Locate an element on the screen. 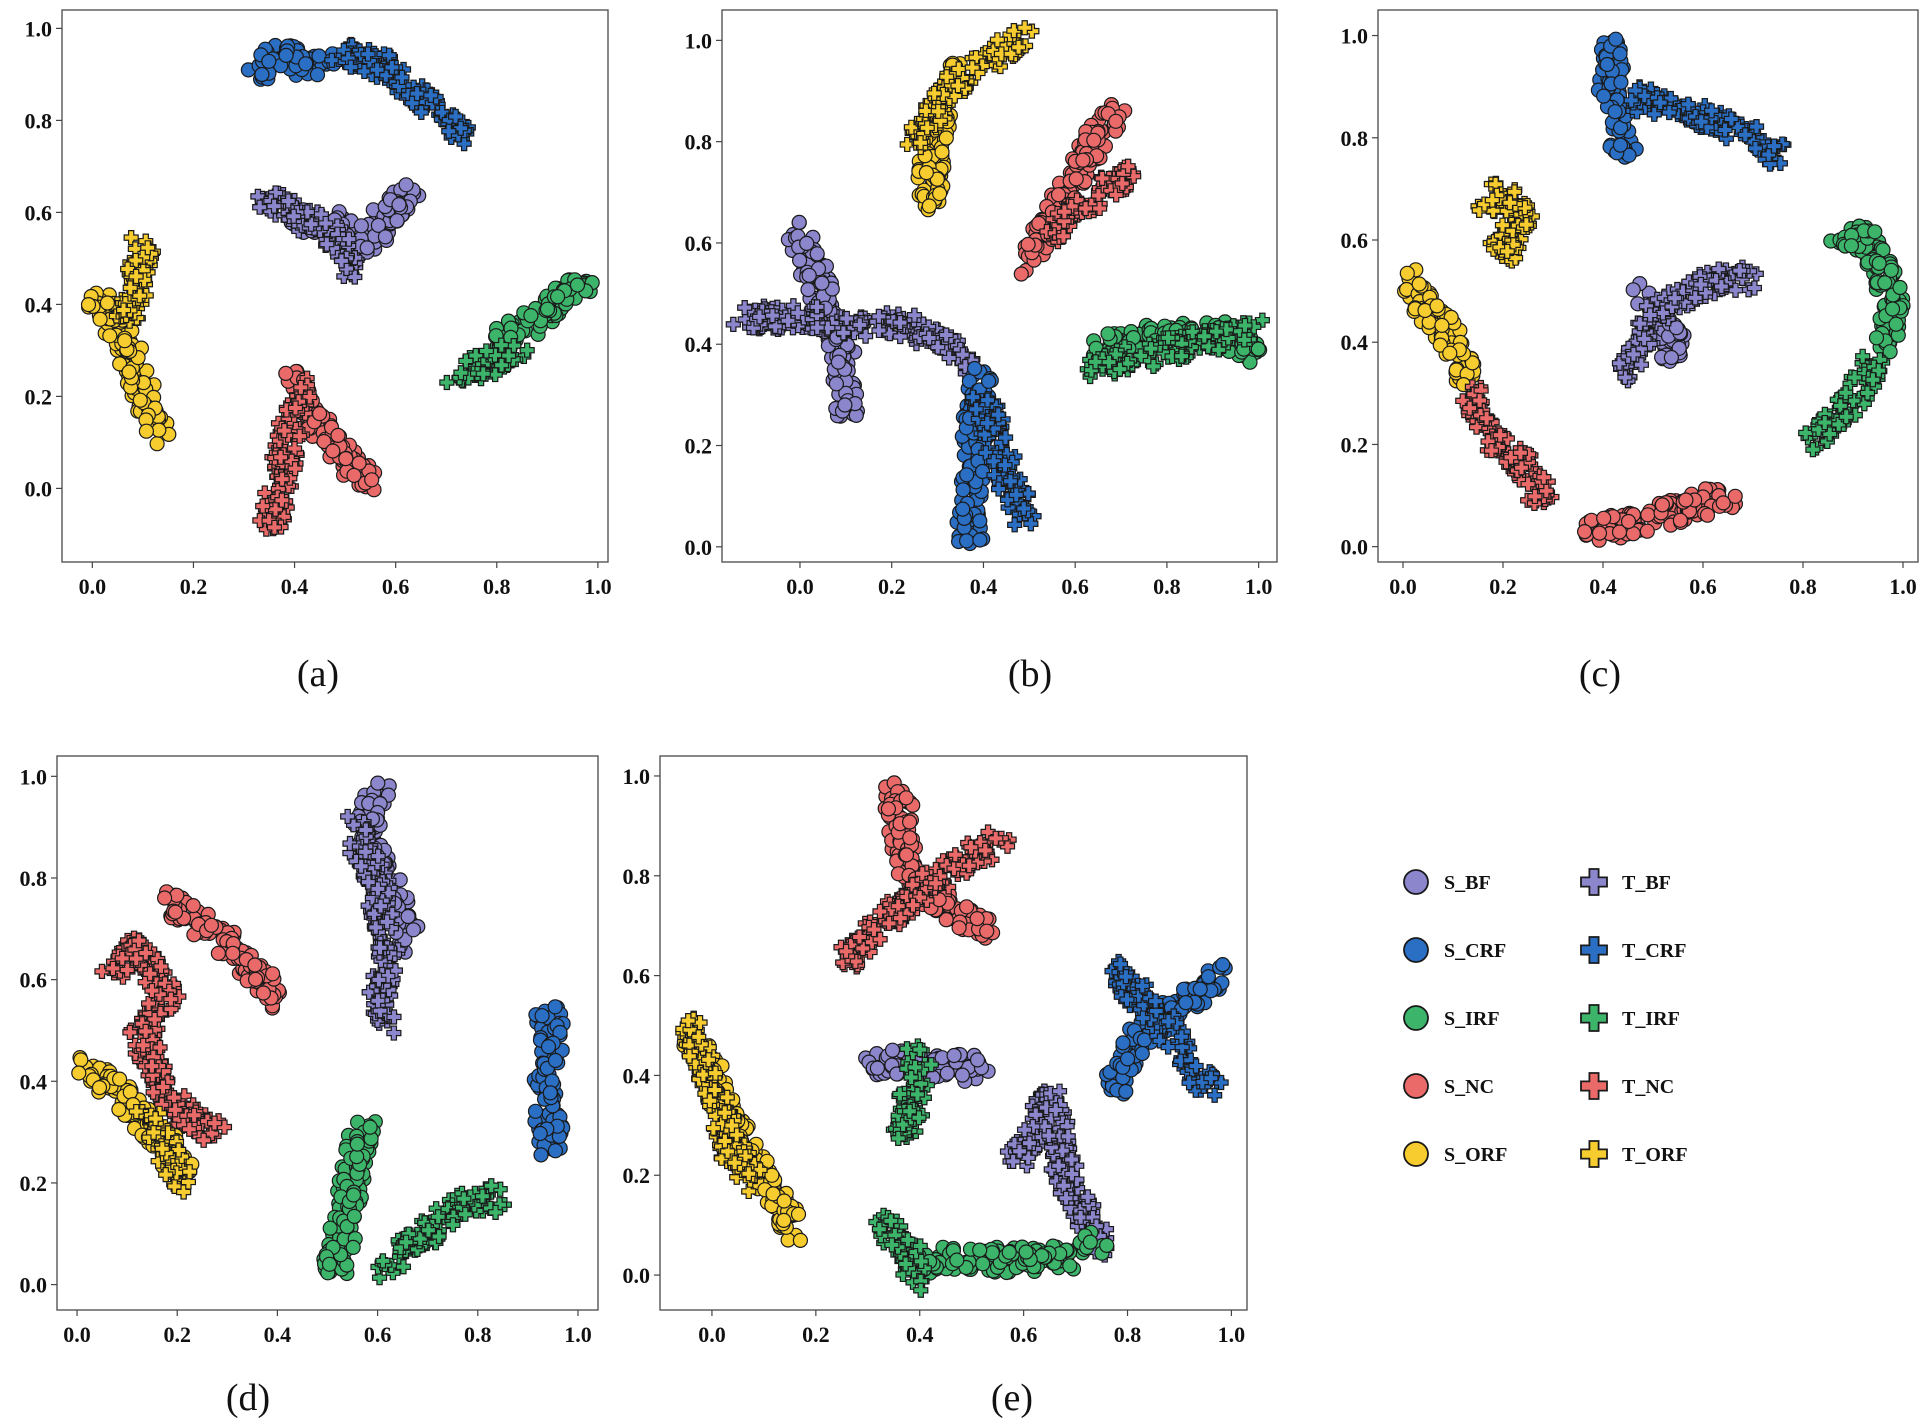 This screenshot has width=1920, height=1420. y-tick-label: 0.2 is located at coordinates (39, 396).